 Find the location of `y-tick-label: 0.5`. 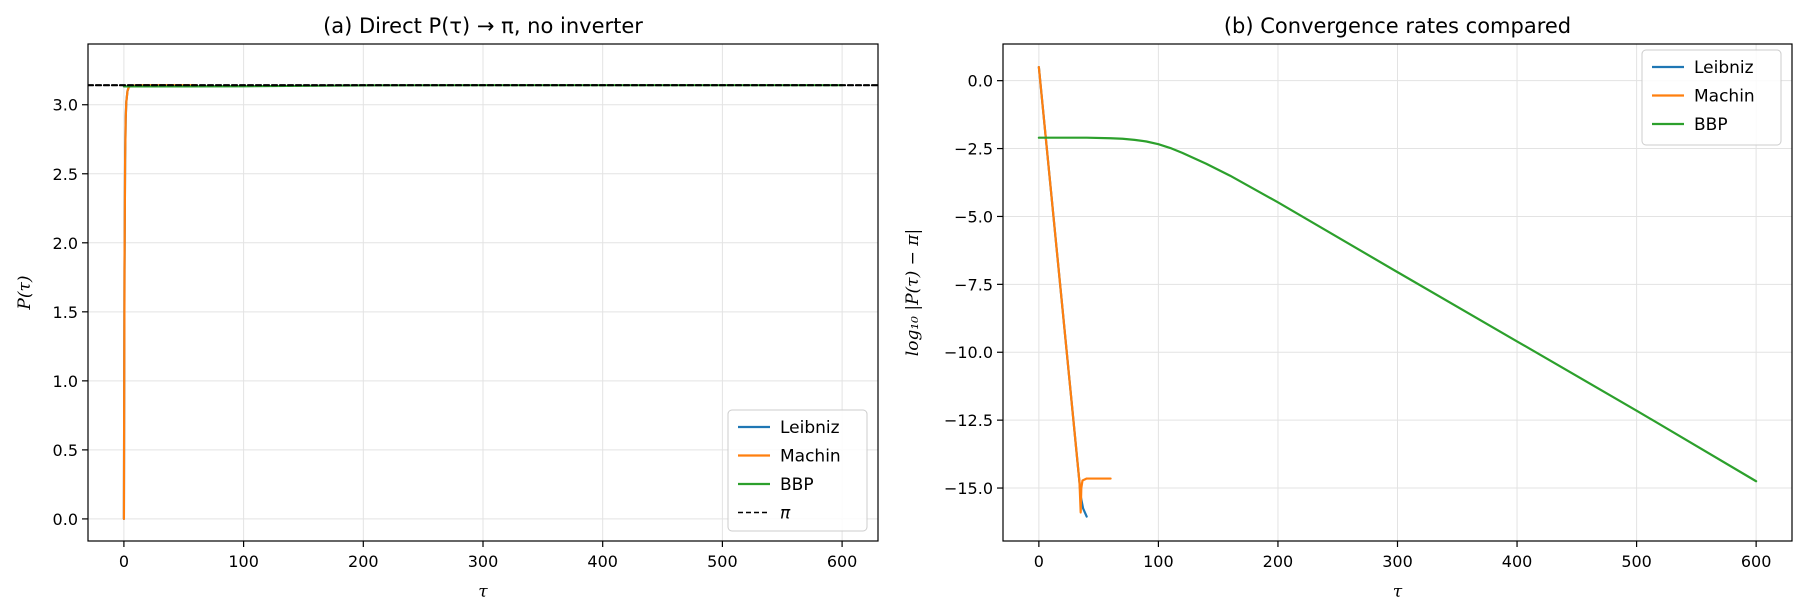

y-tick-label: 0.5 is located at coordinates (65, 450).